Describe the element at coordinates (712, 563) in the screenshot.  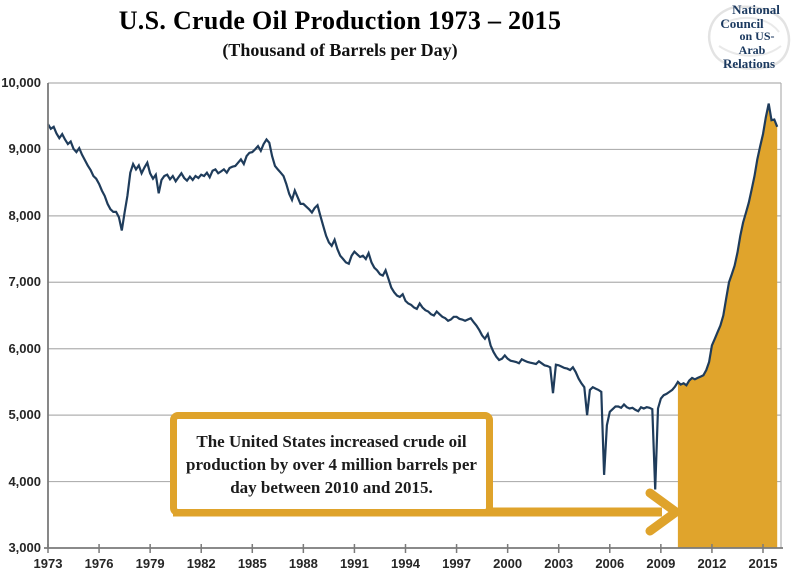
I see `x-axis-label: 2012` at that location.